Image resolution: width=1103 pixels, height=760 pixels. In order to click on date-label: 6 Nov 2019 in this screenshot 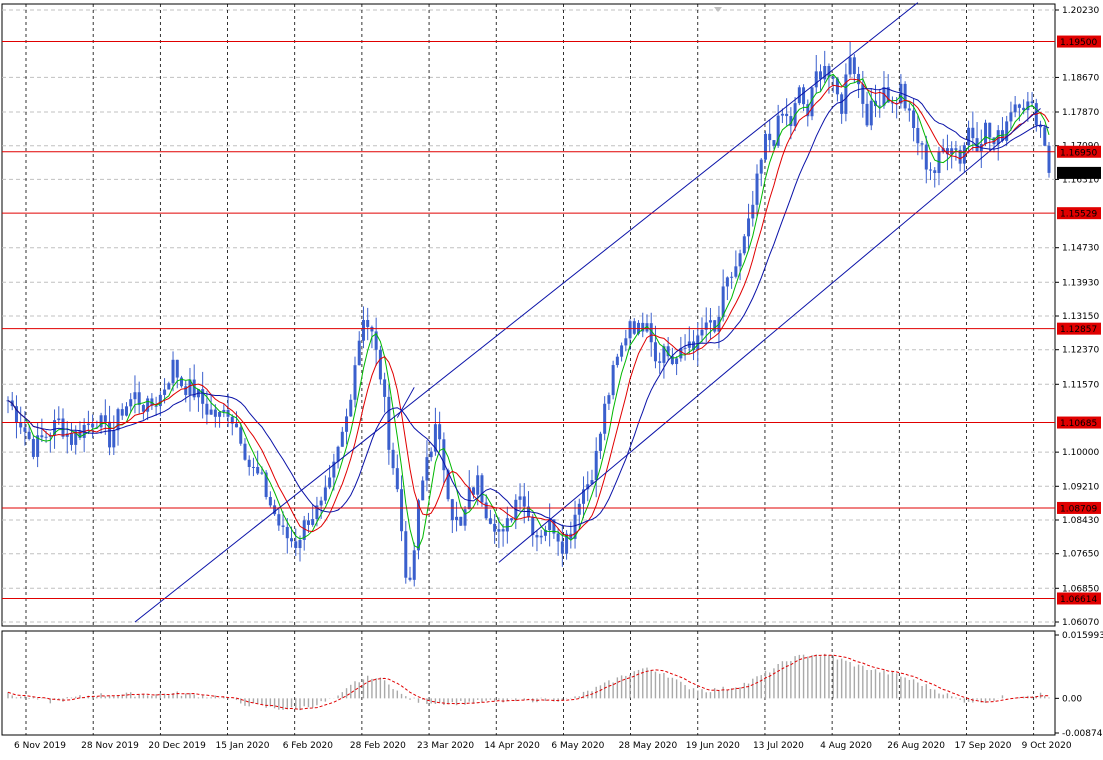, I will do `click(40, 746)`.